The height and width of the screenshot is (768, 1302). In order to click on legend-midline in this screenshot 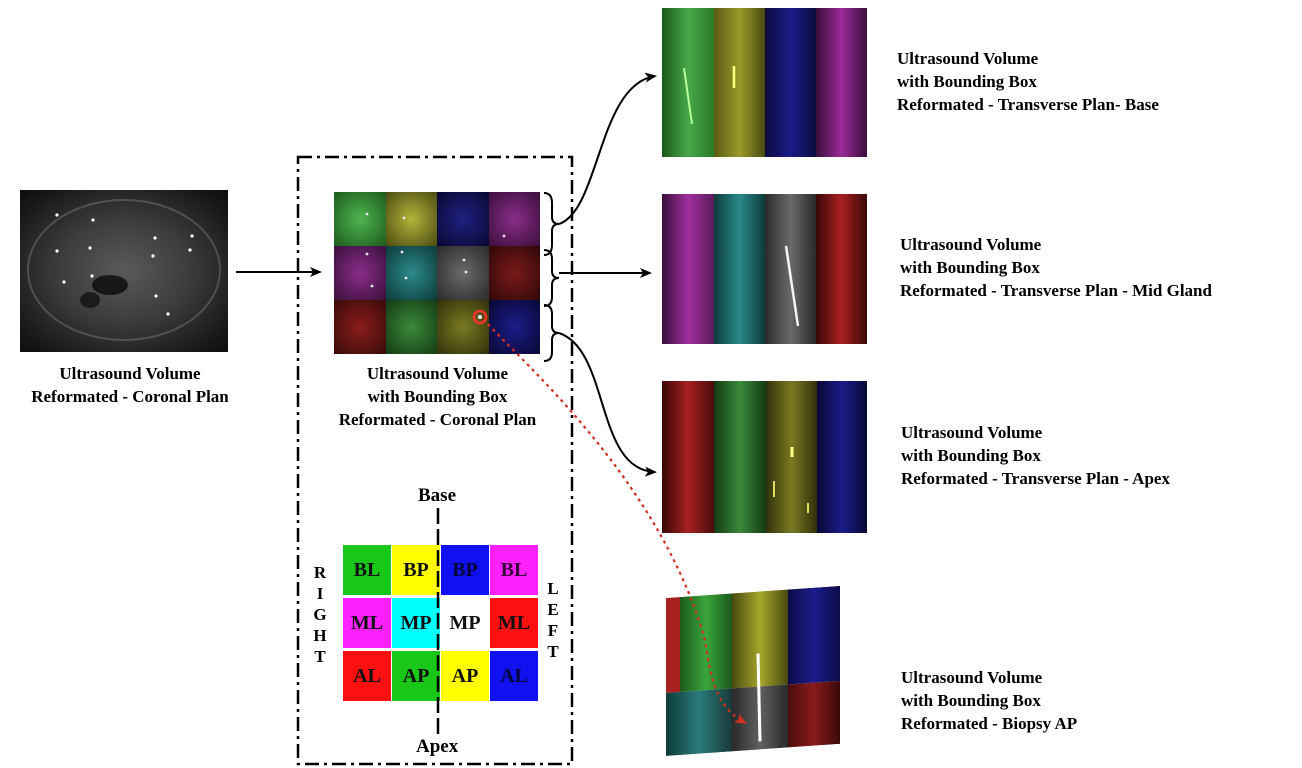, I will do `click(438, 622)`.